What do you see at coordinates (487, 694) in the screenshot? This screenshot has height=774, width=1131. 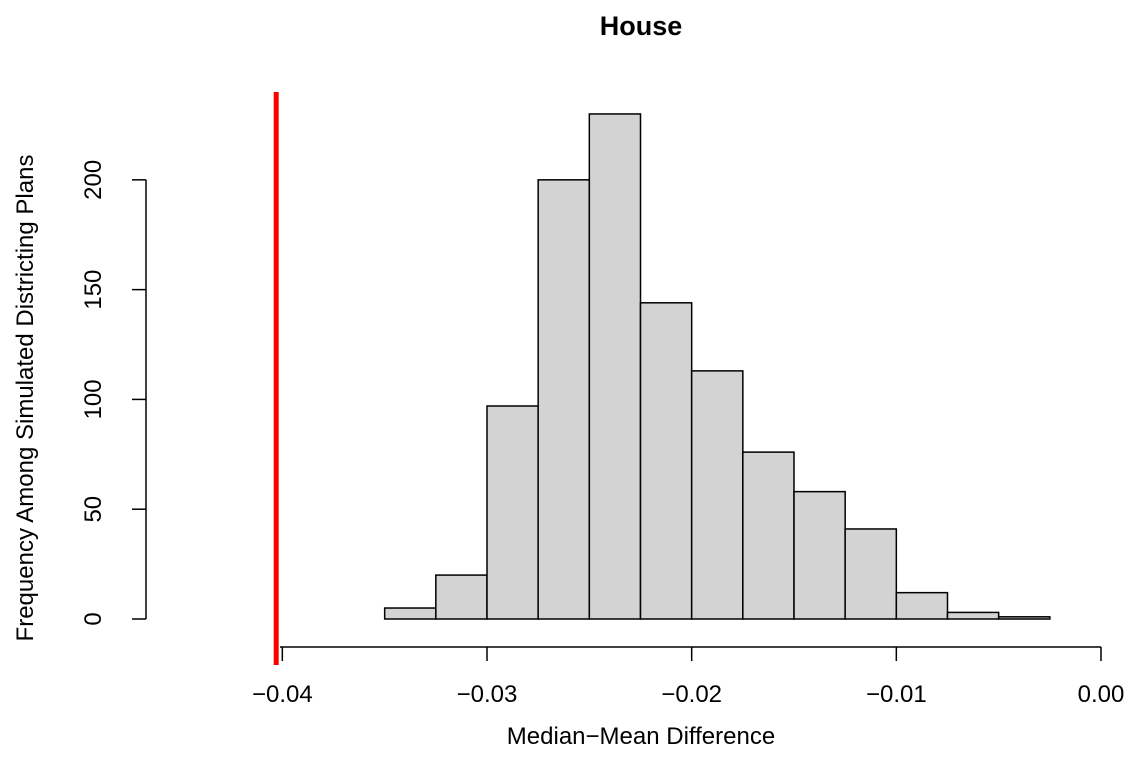 I see `x-tick-label: −0.03` at bounding box center [487, 694].